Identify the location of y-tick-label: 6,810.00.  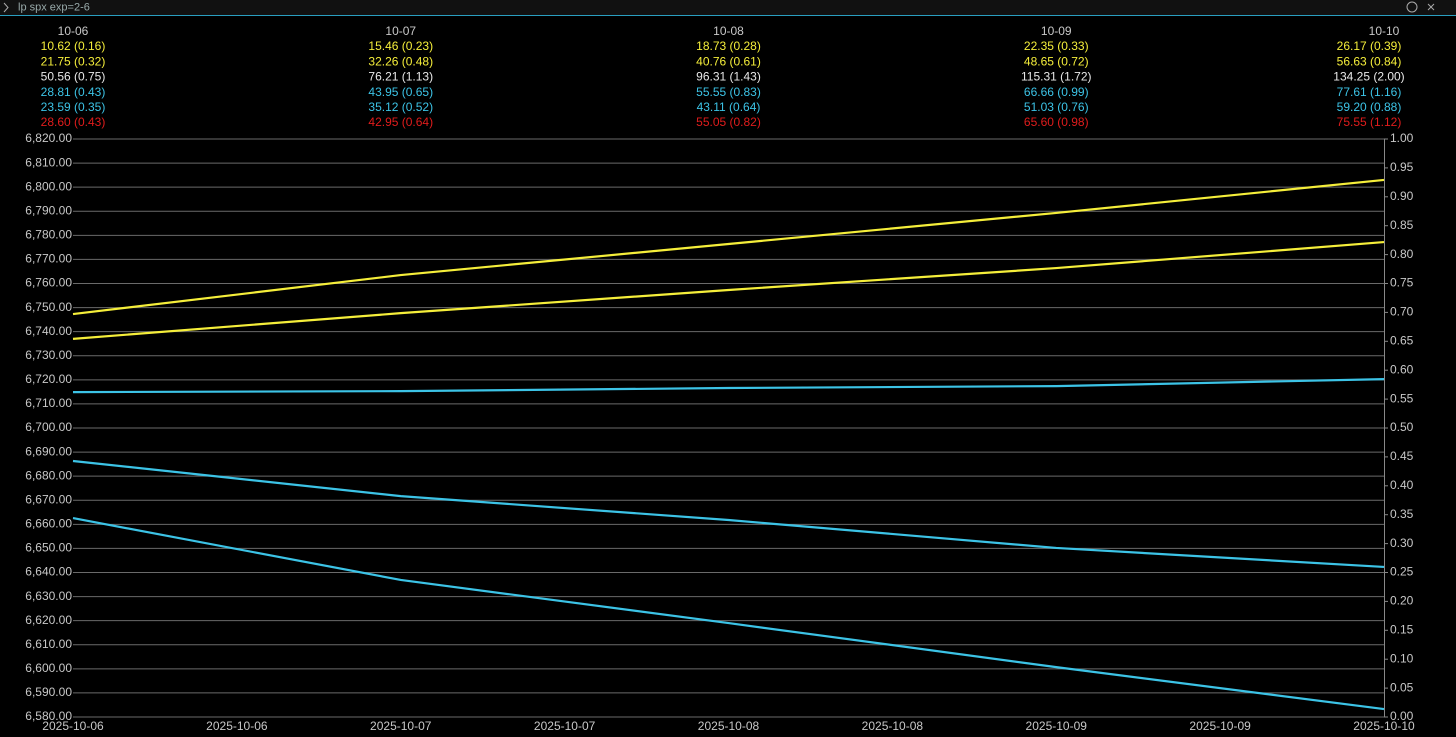
(48, 162).